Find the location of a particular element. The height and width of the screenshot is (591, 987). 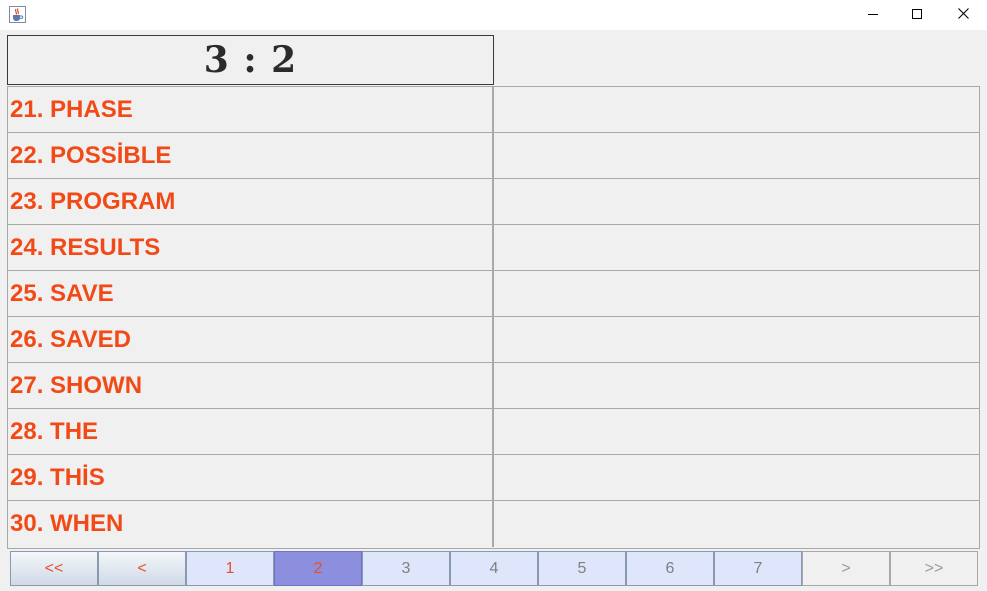

table-row: 29. THİS is located at coordinates (493, 478).